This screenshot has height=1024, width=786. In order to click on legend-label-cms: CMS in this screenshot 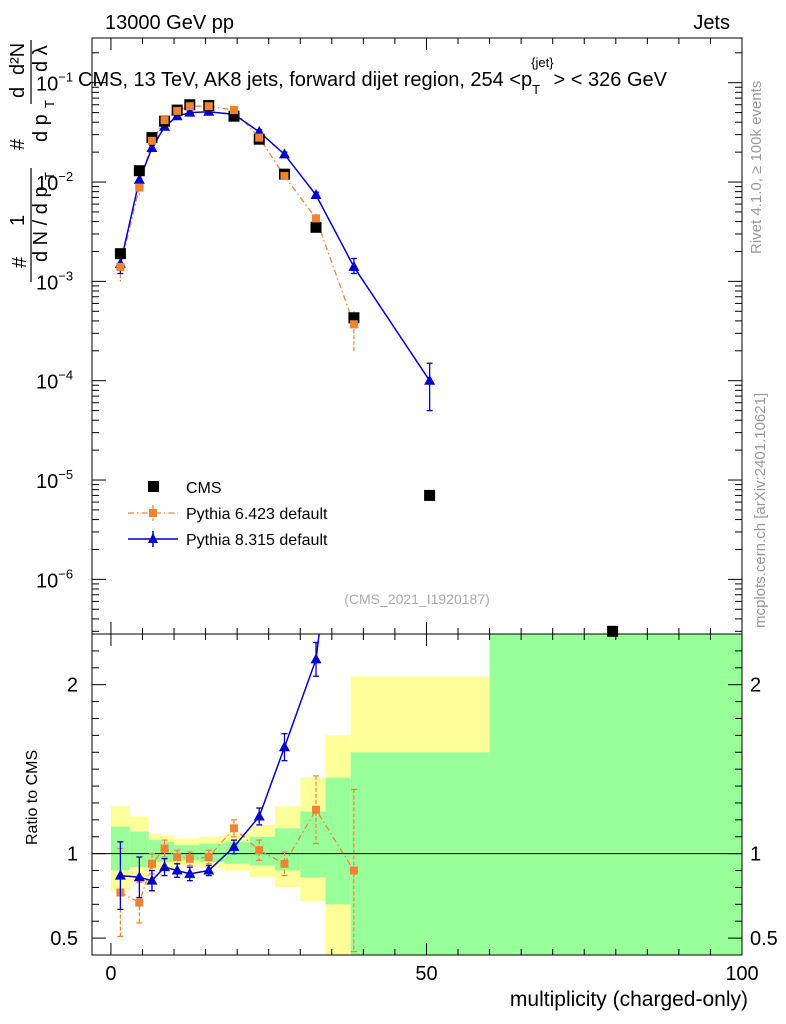, I will do `click(204, 488)`.